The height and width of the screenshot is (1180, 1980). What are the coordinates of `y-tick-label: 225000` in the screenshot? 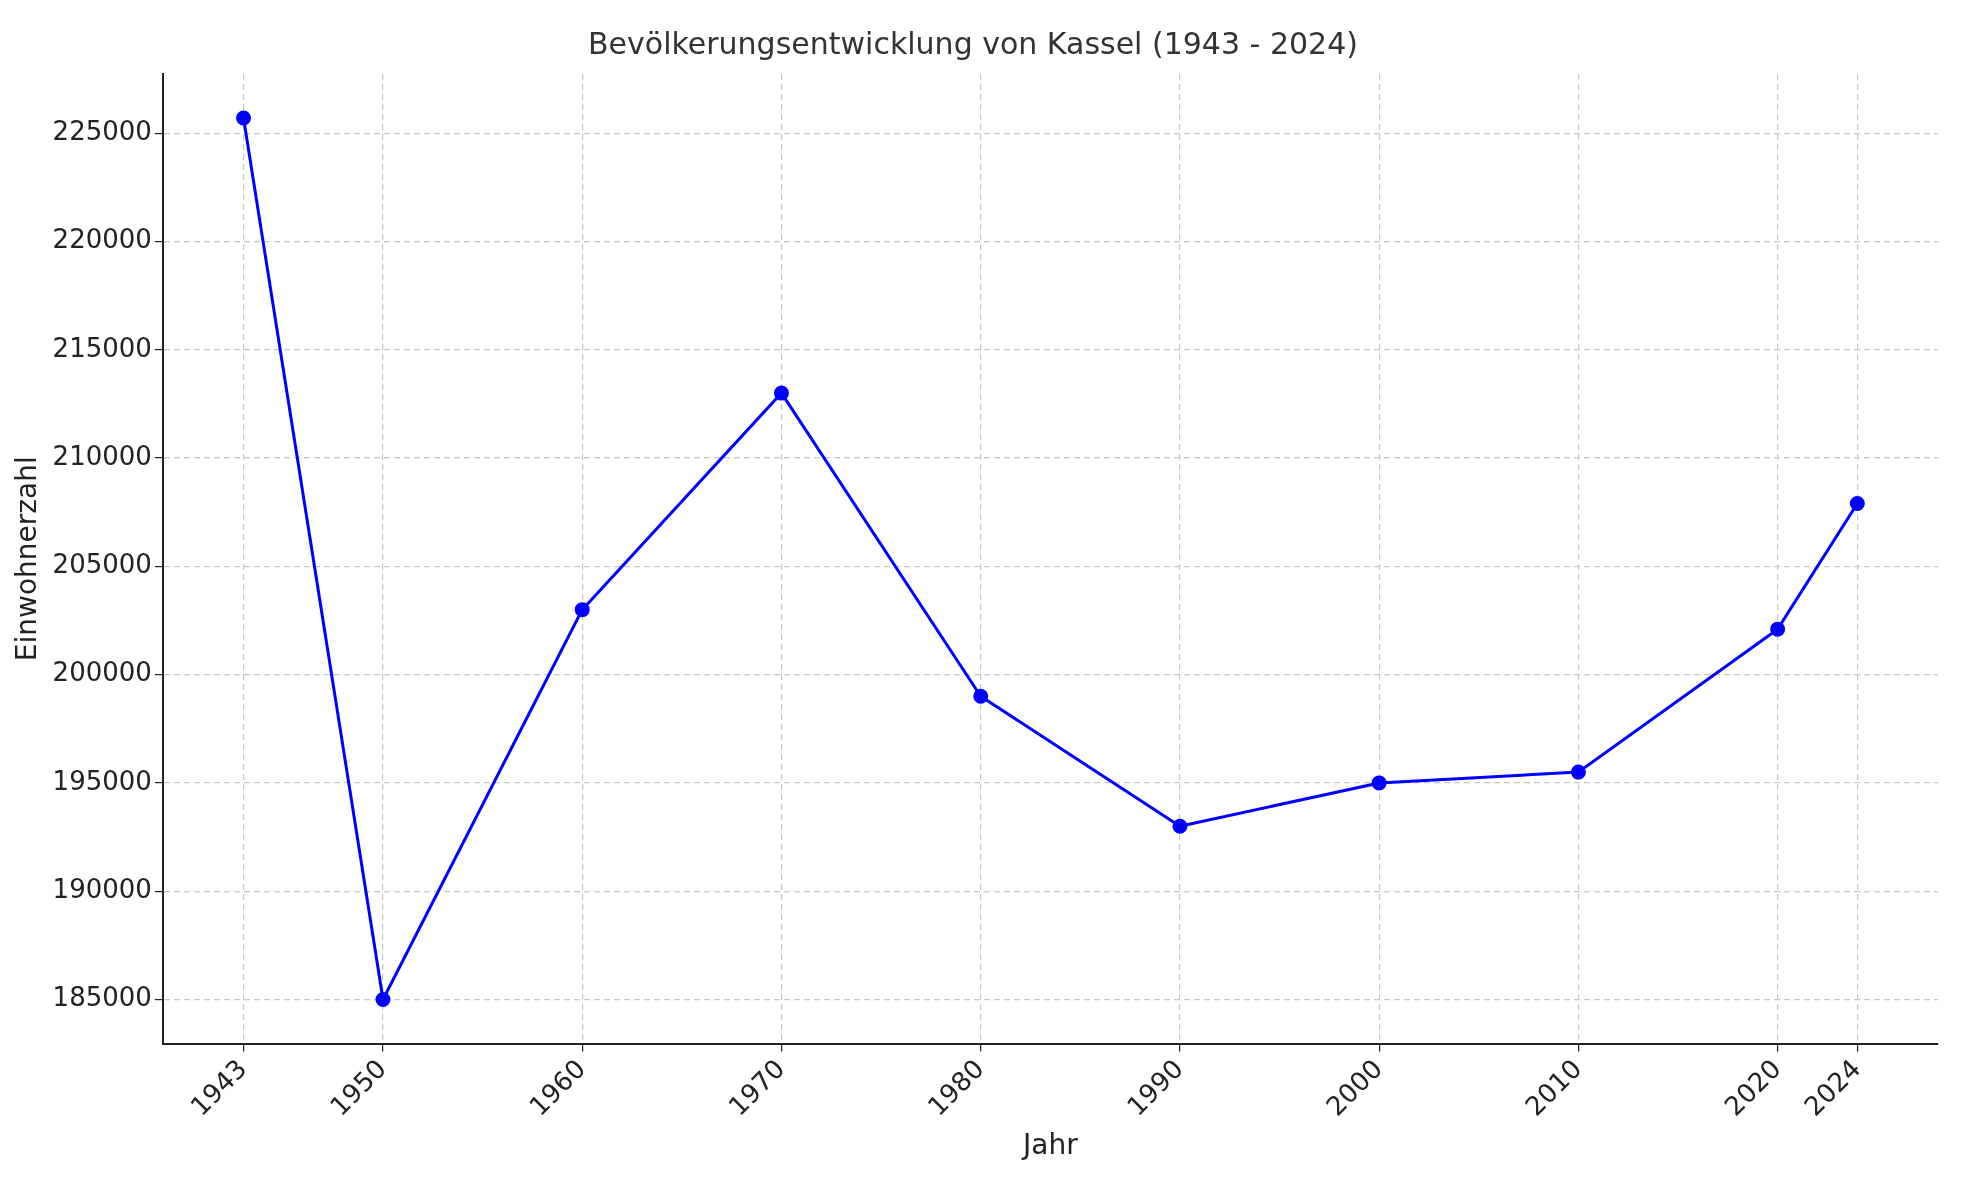 It's located at (102, 130).